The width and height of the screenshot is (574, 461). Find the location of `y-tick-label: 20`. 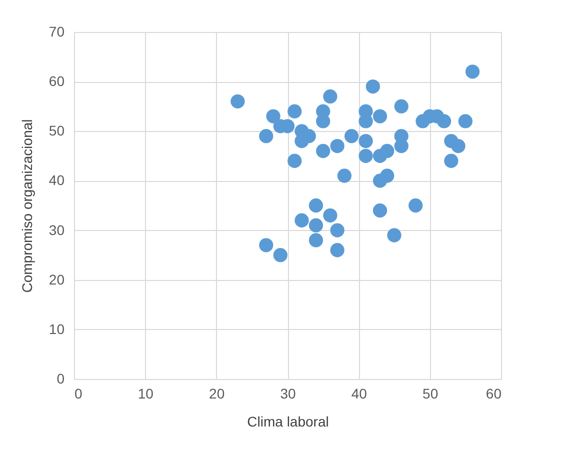

y-tick-label: 20 is located at coordinates (56, 279).